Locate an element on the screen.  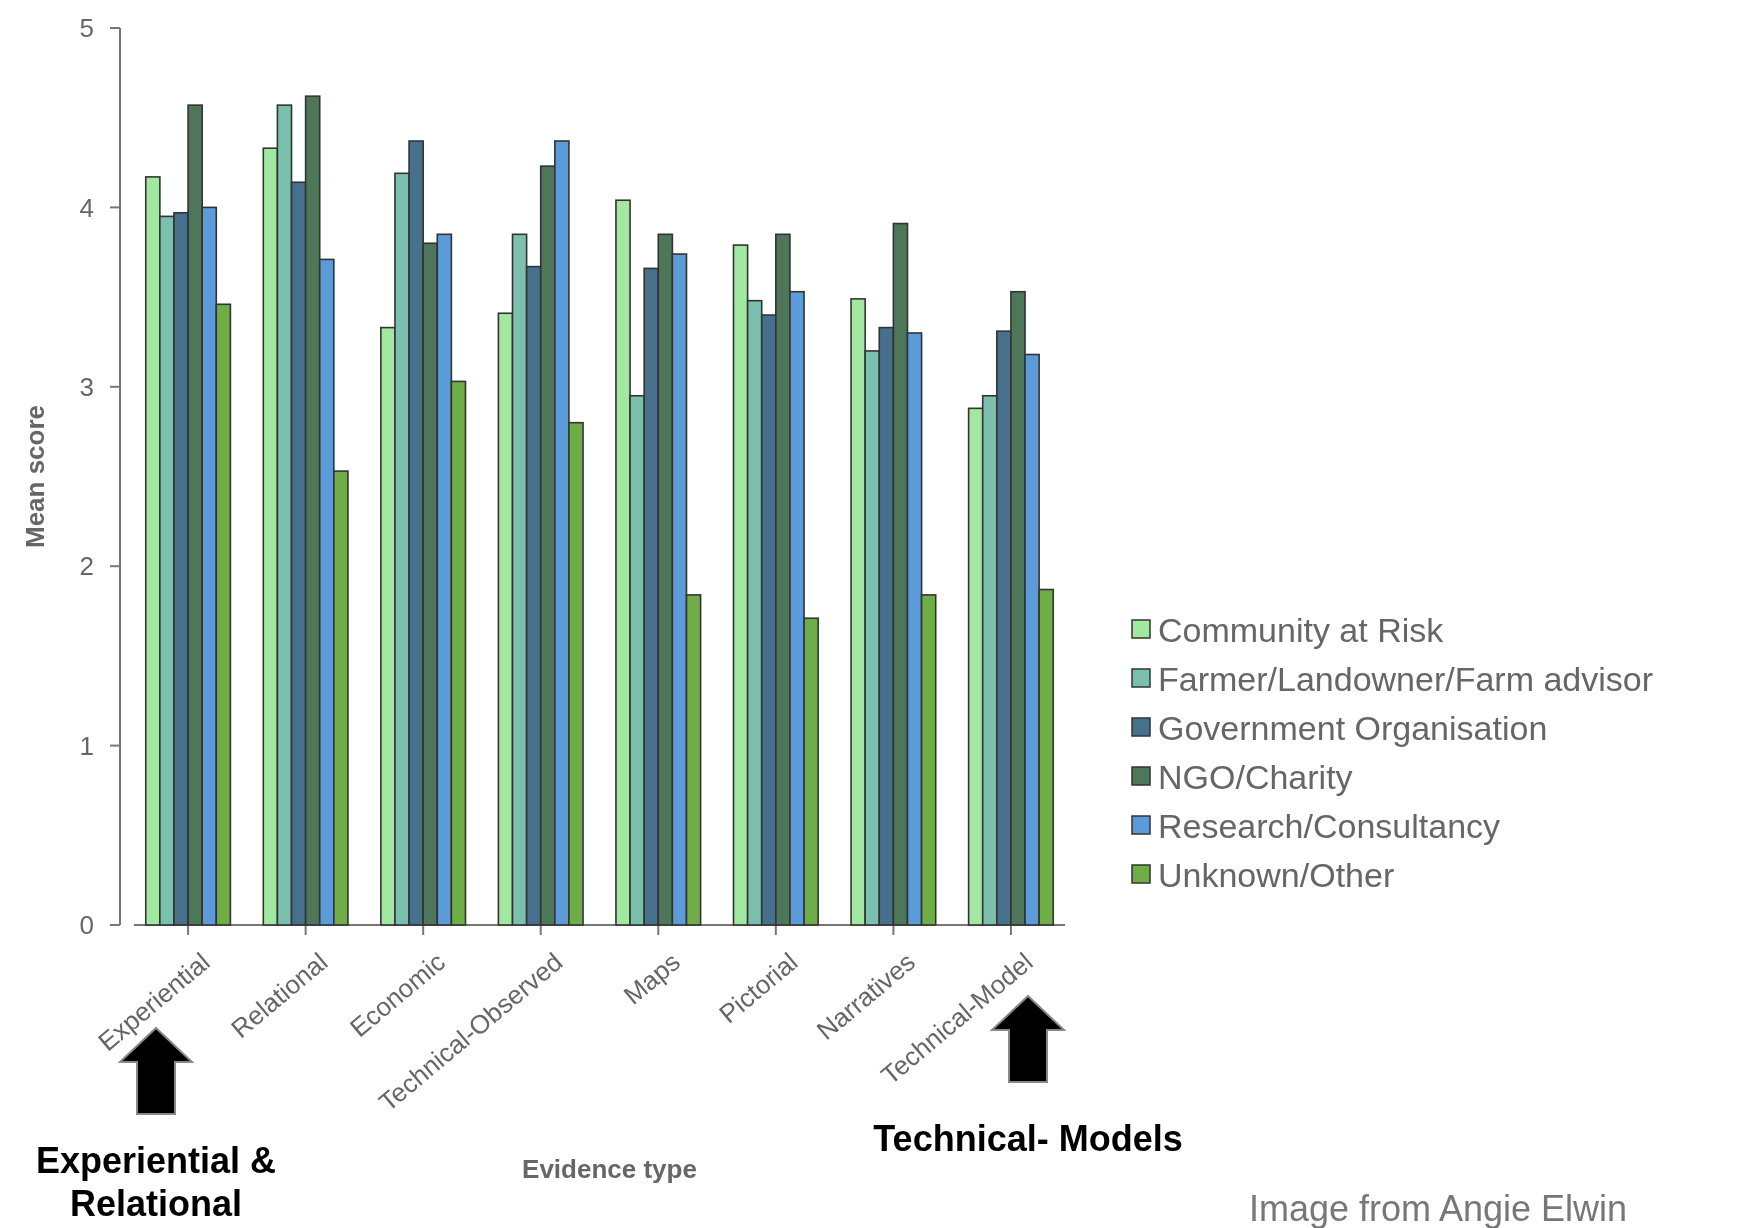
legend-label: Community at Risk is located at coordinates (1301, 629).